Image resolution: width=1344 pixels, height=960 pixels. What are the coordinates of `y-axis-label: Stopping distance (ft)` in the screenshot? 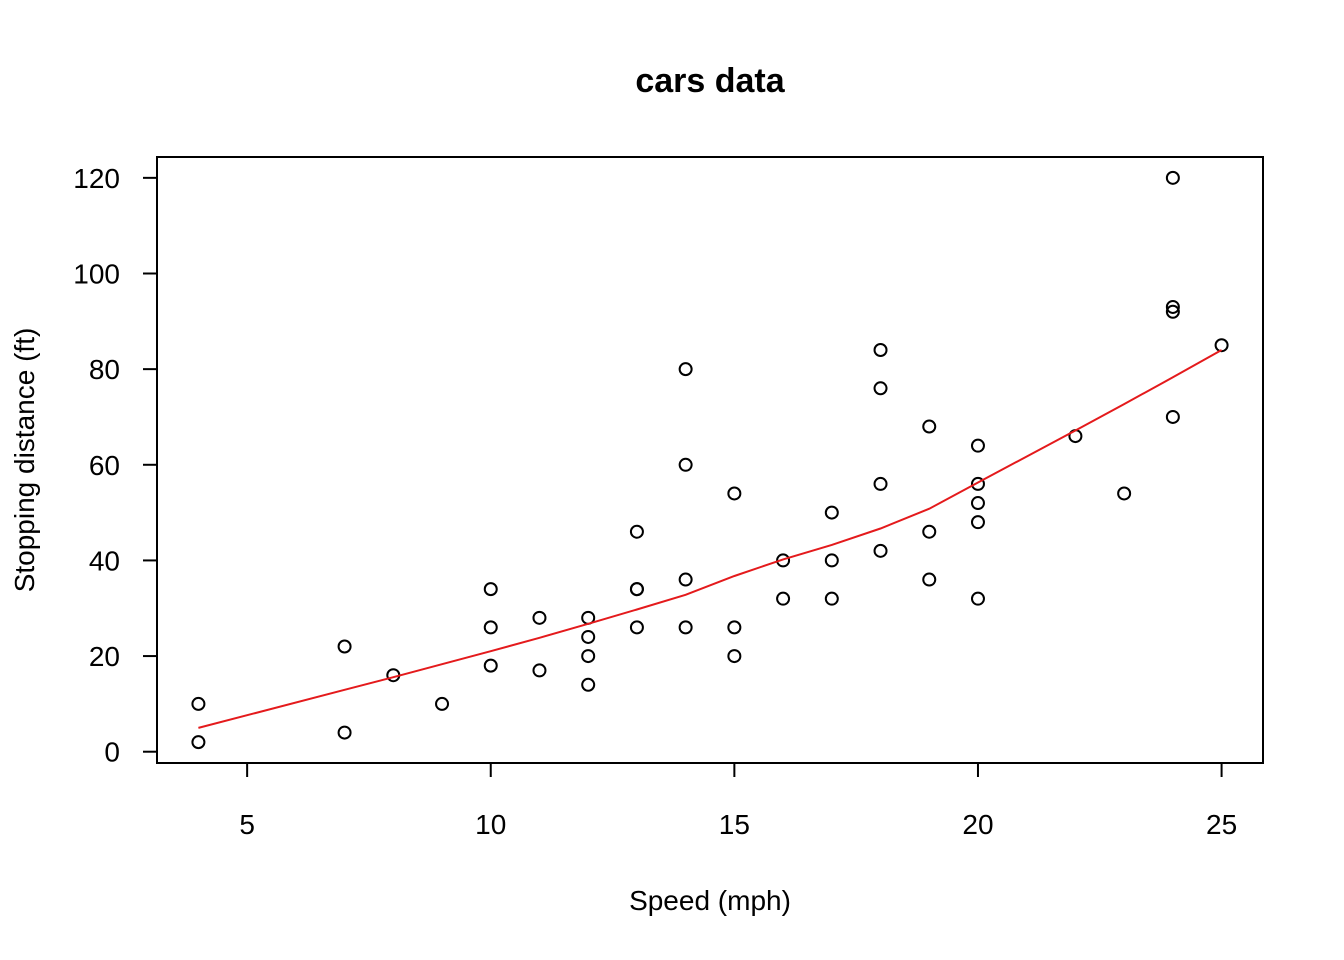 It's located at (24, 460).